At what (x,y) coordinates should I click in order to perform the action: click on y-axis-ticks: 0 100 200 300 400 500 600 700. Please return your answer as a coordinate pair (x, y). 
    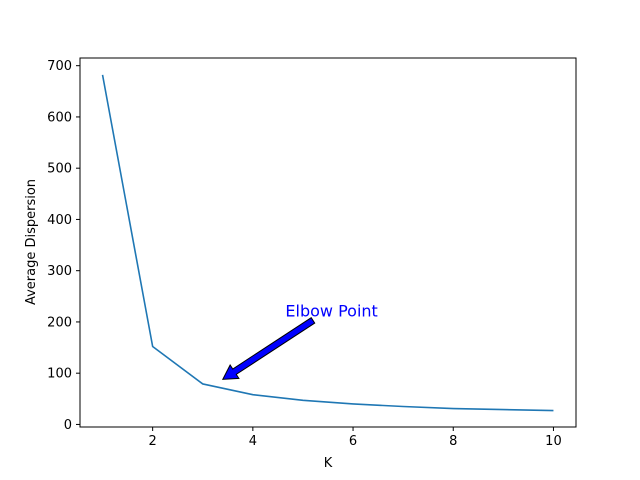
    Looking at the image, I should click on (63, 246).